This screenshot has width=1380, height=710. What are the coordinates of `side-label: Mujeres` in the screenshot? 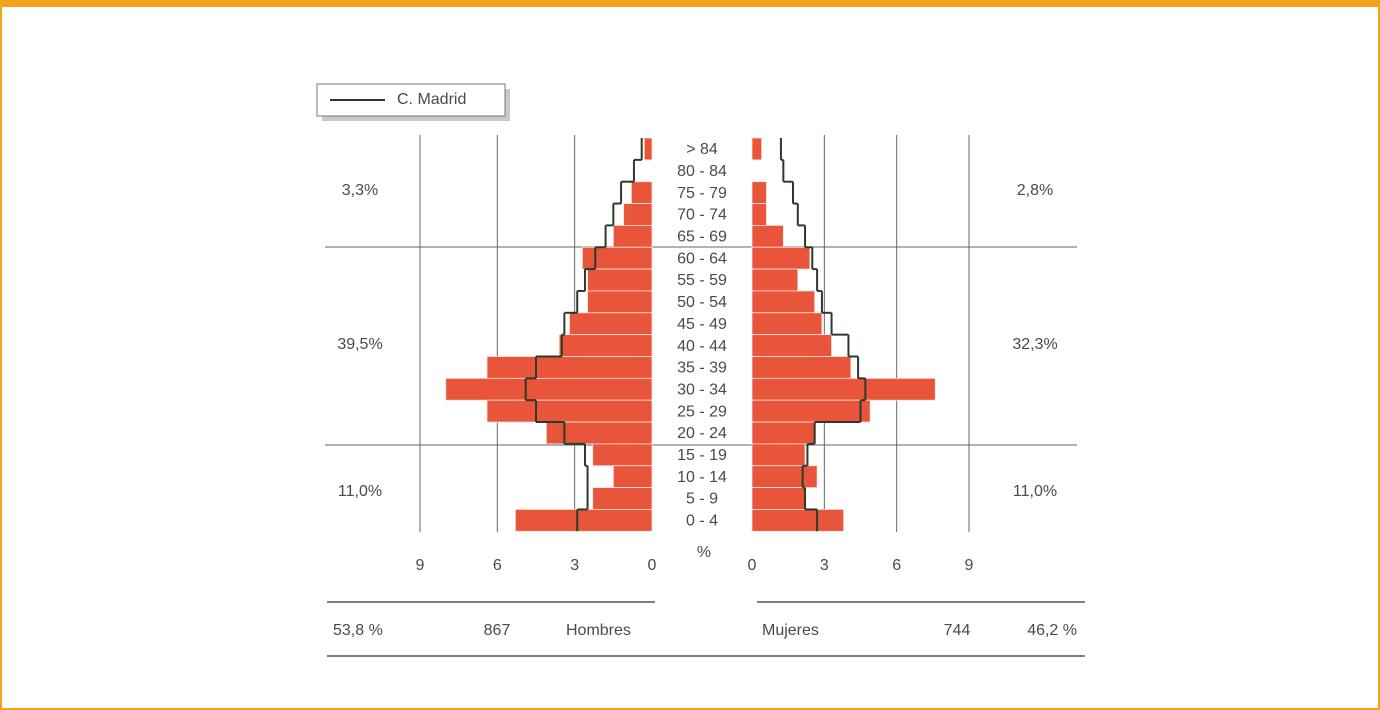 It's located at (790, 630).